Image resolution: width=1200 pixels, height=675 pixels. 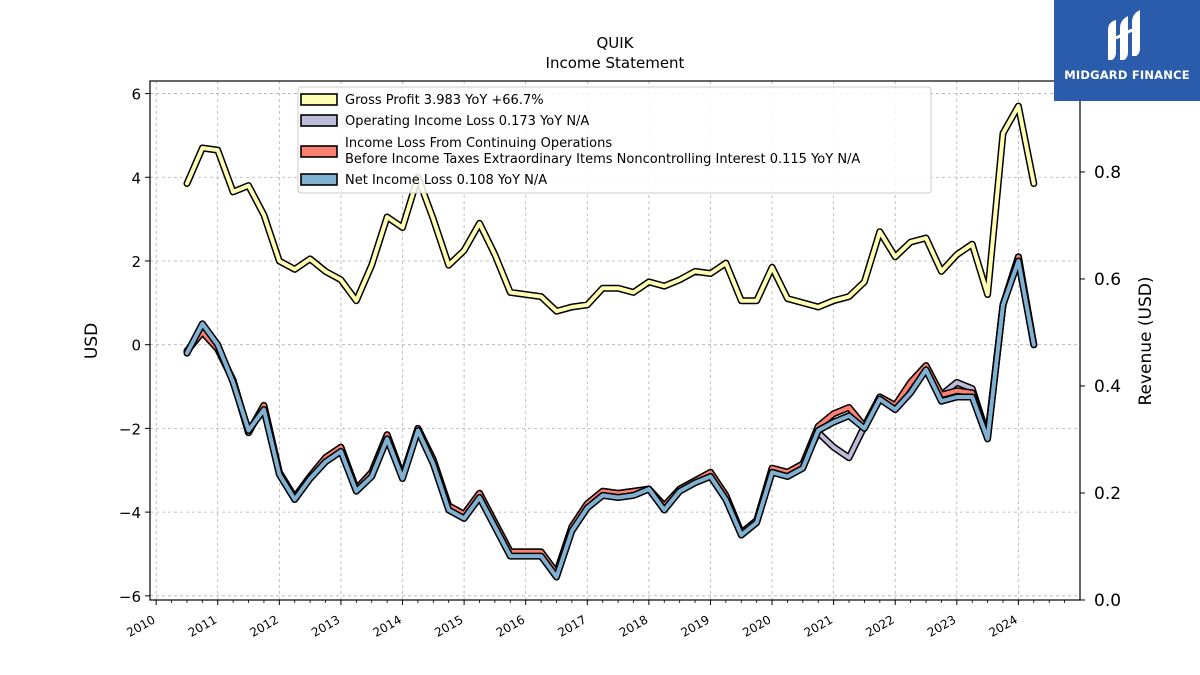 I want to click on x-tick-label: 2015, so click(x=448, y=625).